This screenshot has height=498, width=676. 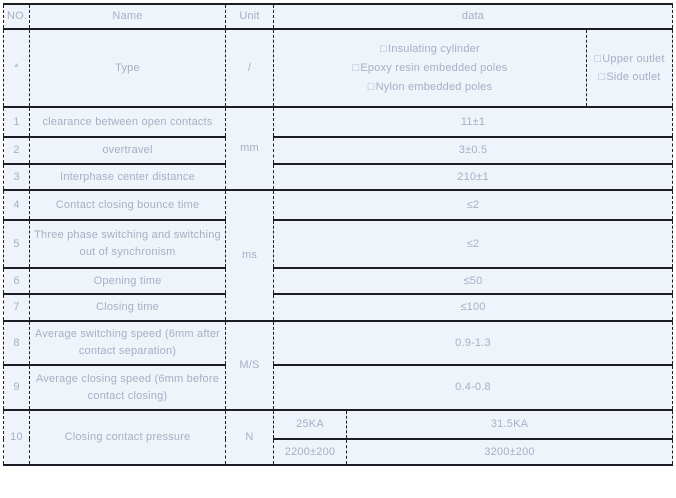 What do you see at coordinates (127, 307) in the screenshot?
I see `row-name: Closing time` at bounding box center [127, 307].